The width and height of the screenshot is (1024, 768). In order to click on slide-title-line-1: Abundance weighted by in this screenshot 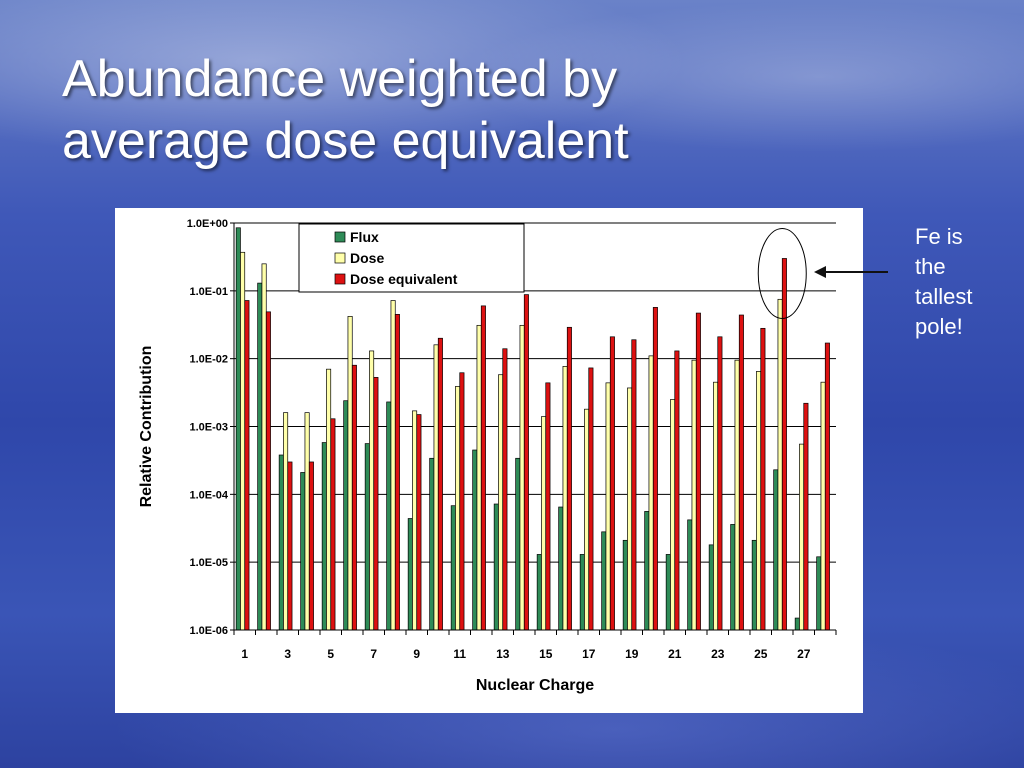, I will do `click(340, 79)`.